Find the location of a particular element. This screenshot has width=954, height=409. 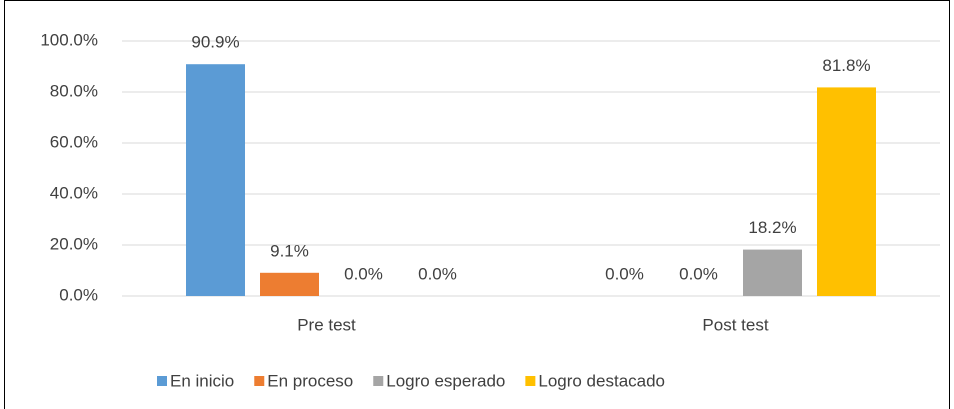

y-tick-label: 100.0% is located at coordinates (69, 39).